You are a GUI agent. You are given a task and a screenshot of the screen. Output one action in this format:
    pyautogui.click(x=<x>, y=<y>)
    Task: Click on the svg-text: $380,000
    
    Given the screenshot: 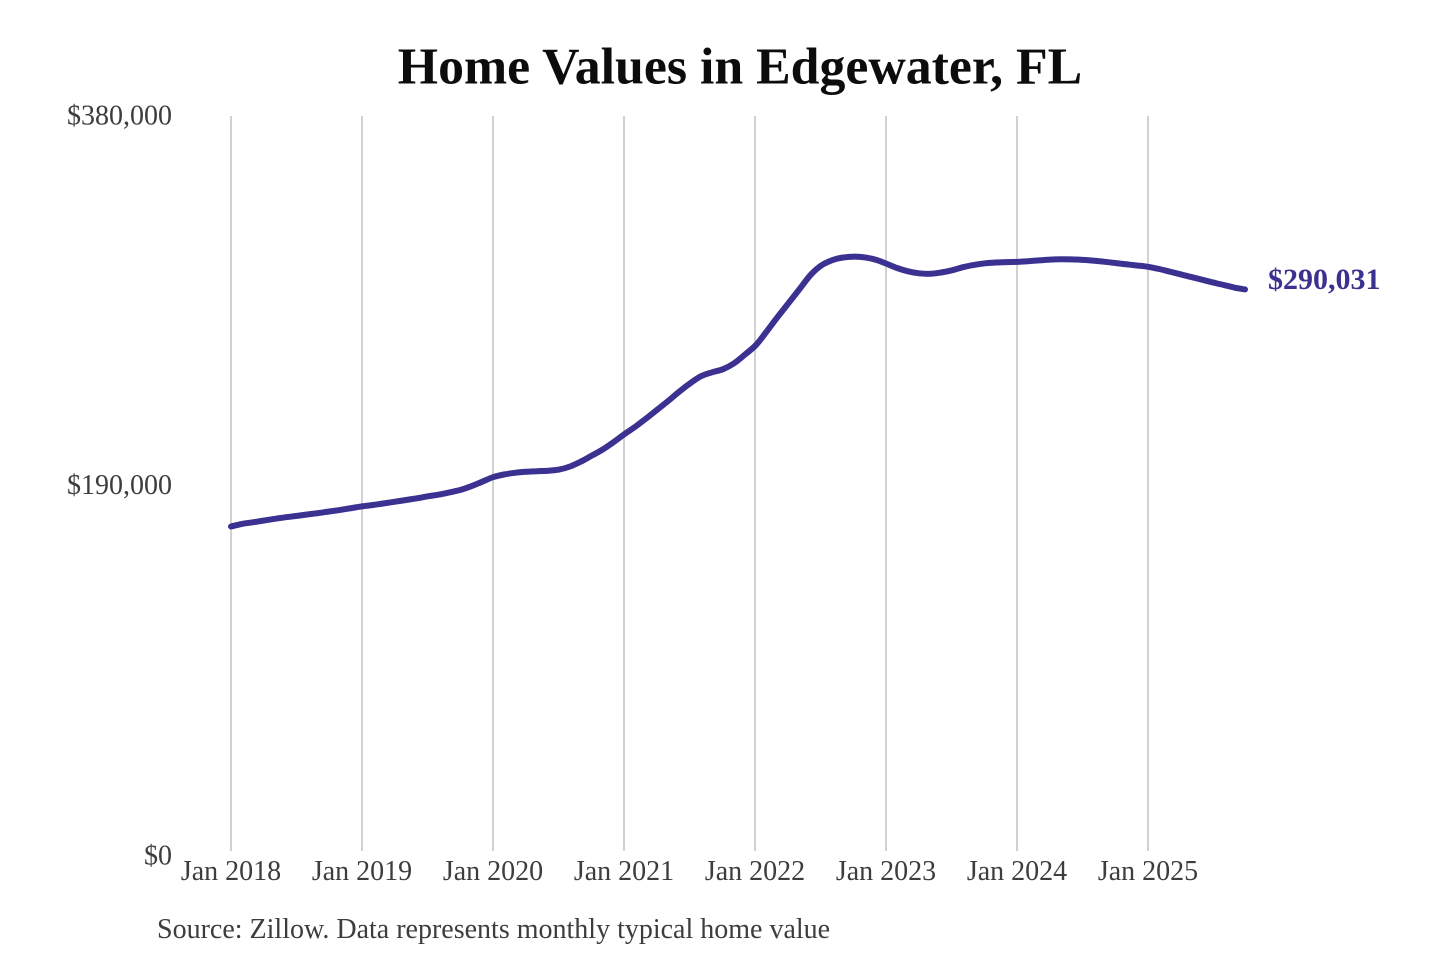 What is the action you would take?
    pyautogui.click(x=119, y=116)
    